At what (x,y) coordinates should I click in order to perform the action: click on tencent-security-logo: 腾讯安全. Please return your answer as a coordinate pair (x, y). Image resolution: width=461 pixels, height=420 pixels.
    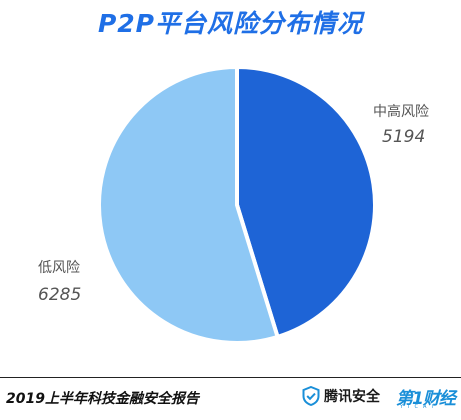
    Looking at the image, I should click on (341, 396).